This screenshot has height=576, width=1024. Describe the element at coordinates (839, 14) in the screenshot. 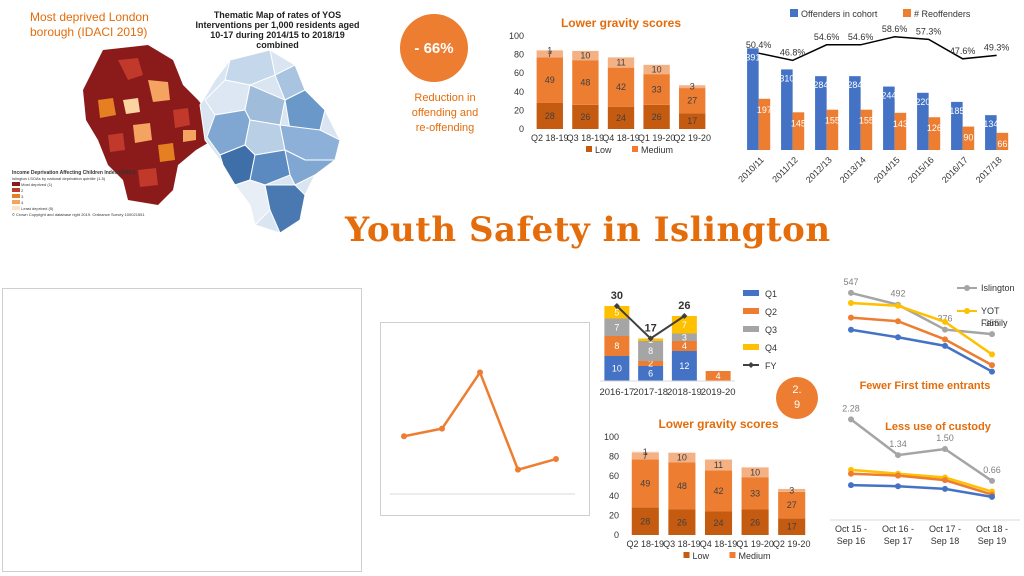

I see `legend-label: Offenders in cohort` at that location.